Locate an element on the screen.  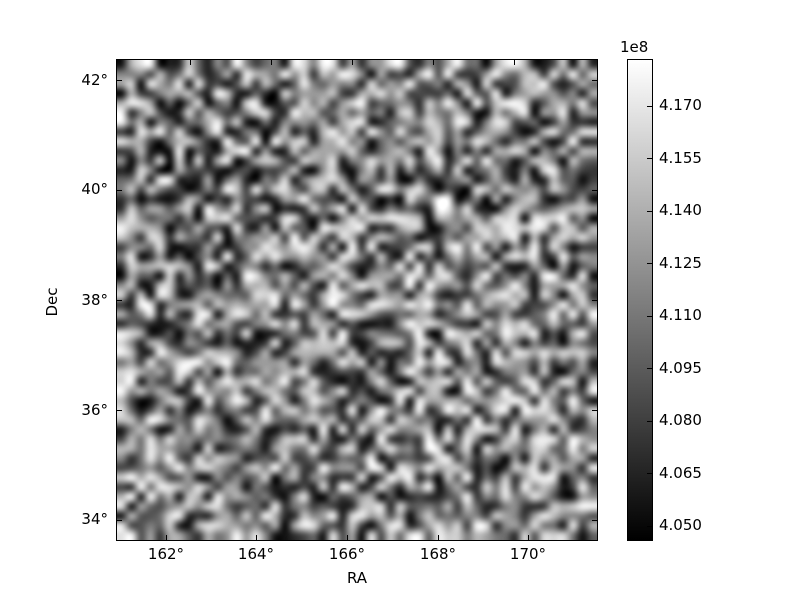
colorbar-tick-label: 4.155 is located at coordinates (680, 158).